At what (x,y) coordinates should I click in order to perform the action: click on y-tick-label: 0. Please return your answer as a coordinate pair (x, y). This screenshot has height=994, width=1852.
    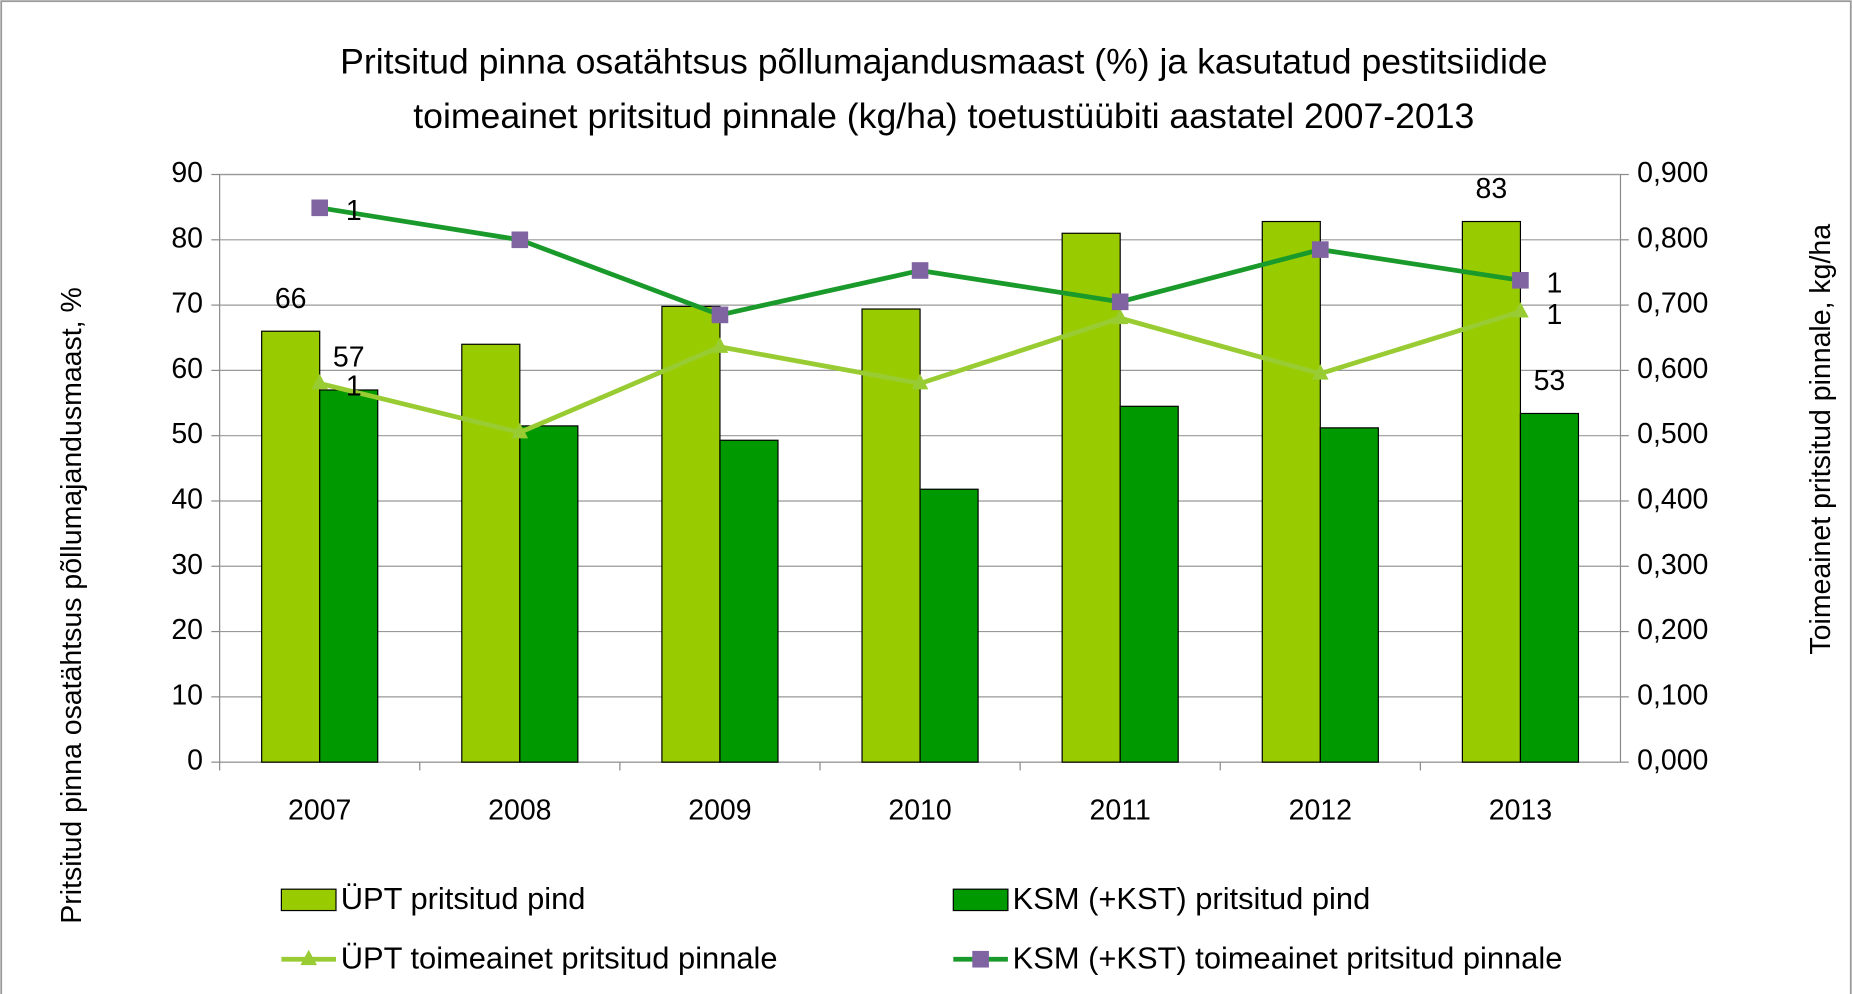
    Looking at the image, I should click on (195, 761).